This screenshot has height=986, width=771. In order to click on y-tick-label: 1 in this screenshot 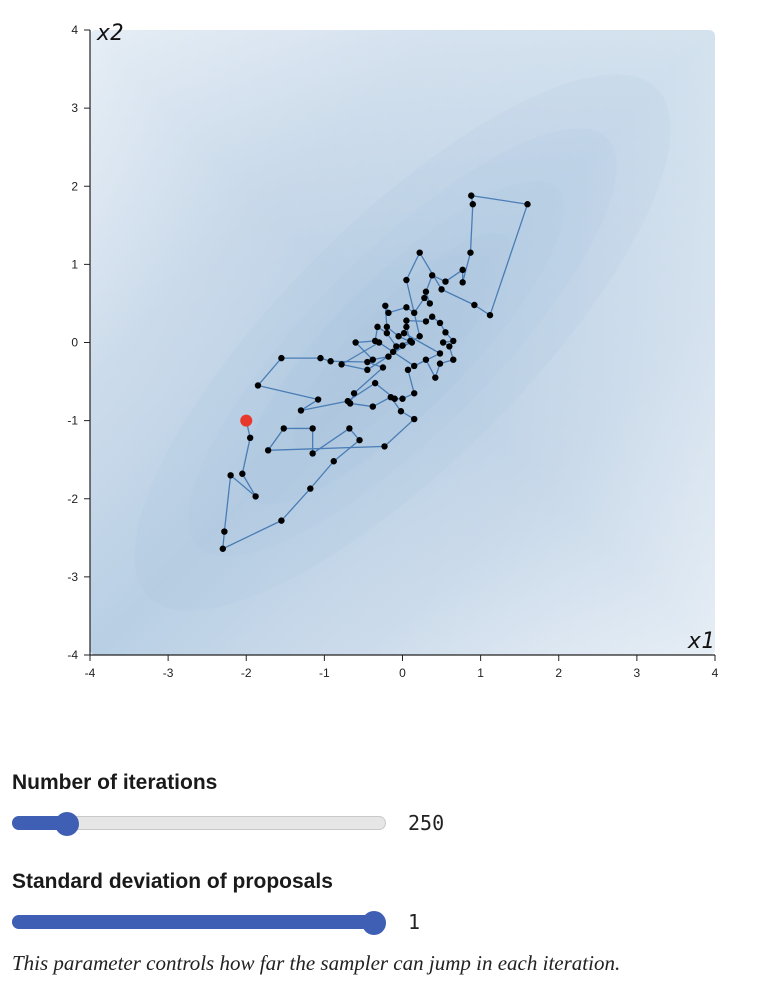, I will do `click(74, 264)`.